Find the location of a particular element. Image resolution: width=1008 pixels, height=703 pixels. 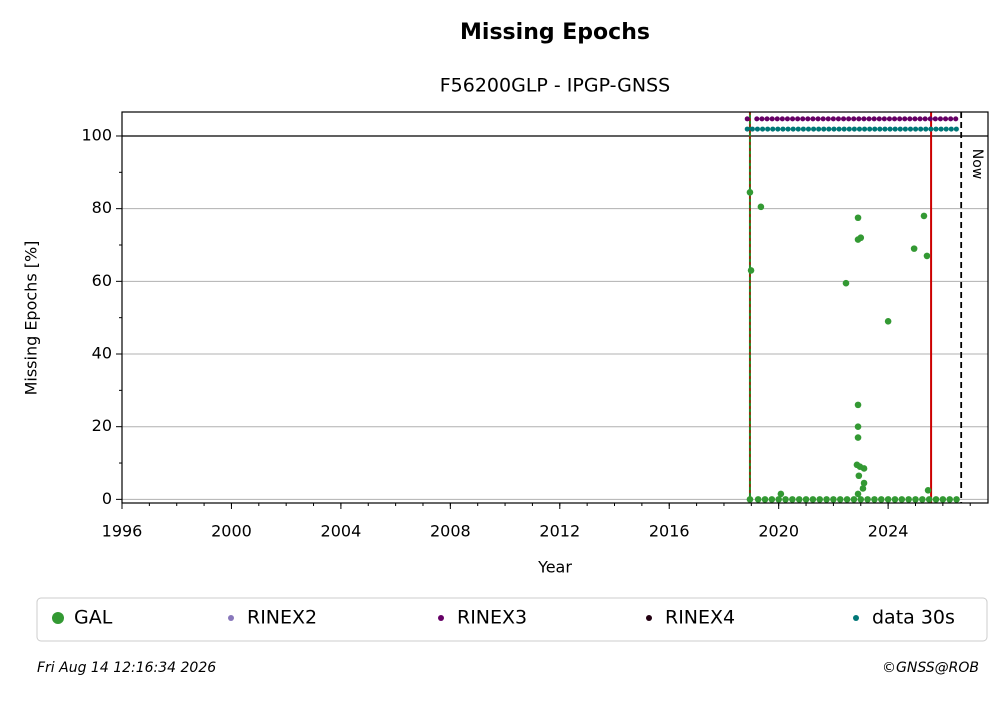

x-tick-label: 2004 is located at coordinates (341, 531).